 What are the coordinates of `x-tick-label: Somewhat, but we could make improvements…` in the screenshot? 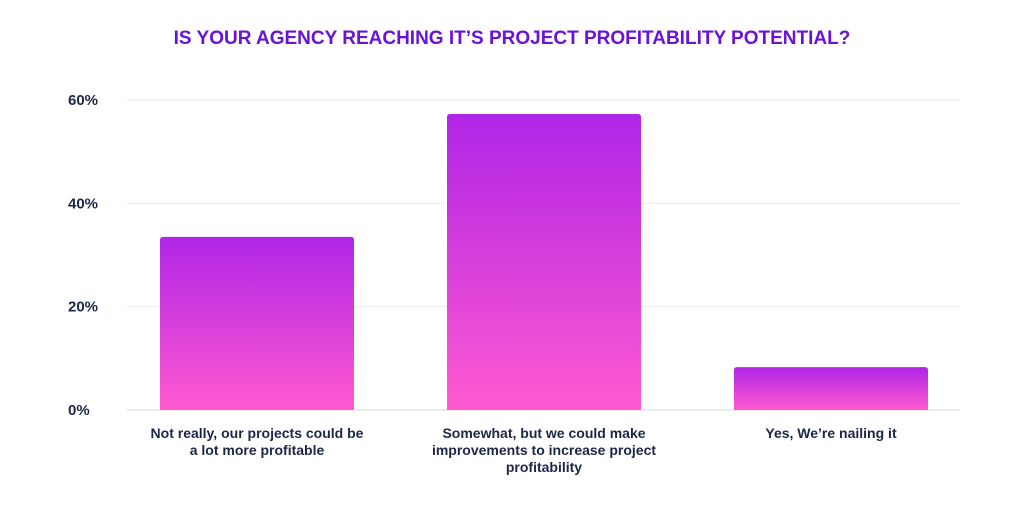 It's located at (544, 450).